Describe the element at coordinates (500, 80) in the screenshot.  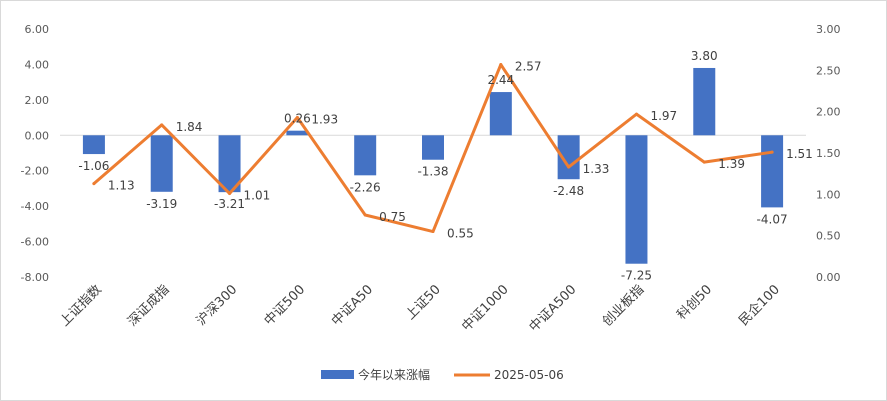
I see `bar-data-label: 2.44` at that location.